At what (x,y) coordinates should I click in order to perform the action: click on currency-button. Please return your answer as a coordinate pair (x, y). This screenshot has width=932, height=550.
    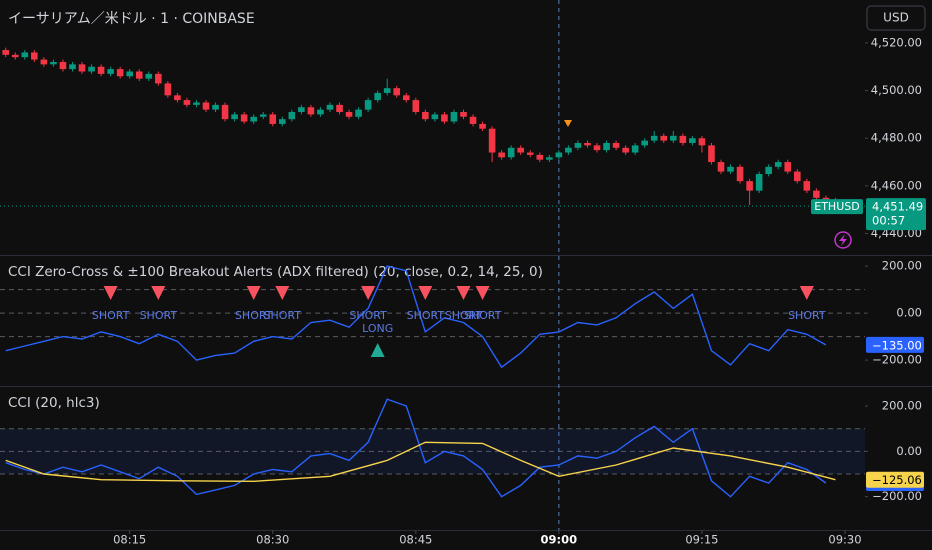
    Looking at the image, I should click on (896, 18).